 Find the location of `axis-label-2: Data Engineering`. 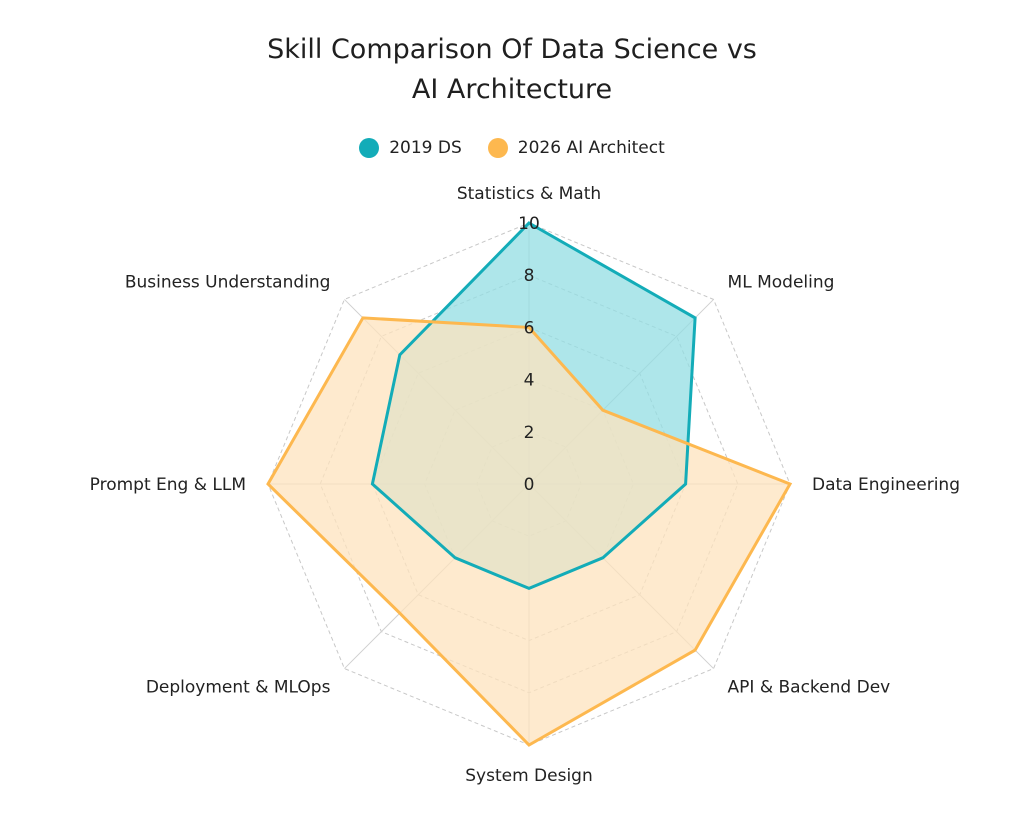

axis-label-2: Data Engineering is located at coordinates (886, 485).